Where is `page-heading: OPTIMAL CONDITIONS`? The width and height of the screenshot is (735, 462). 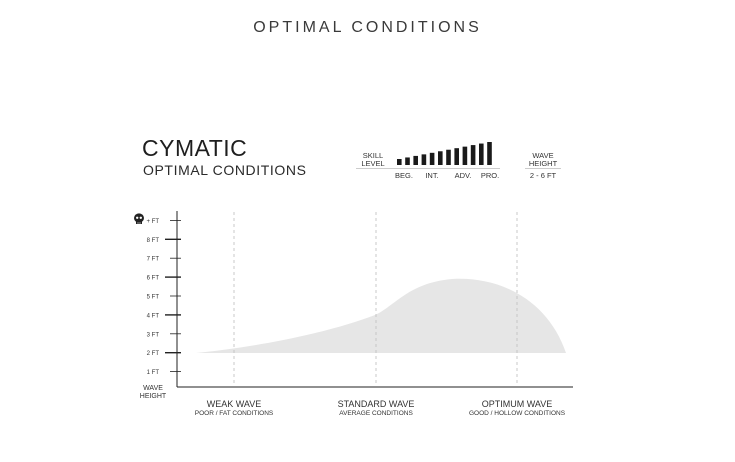
page-heading: OPTIMAL CONDITIONS is located at coordinates (367, 27).